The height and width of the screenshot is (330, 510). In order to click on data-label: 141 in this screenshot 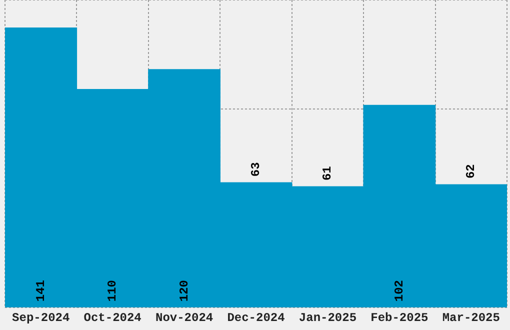, I will do `click(41, 291)`.